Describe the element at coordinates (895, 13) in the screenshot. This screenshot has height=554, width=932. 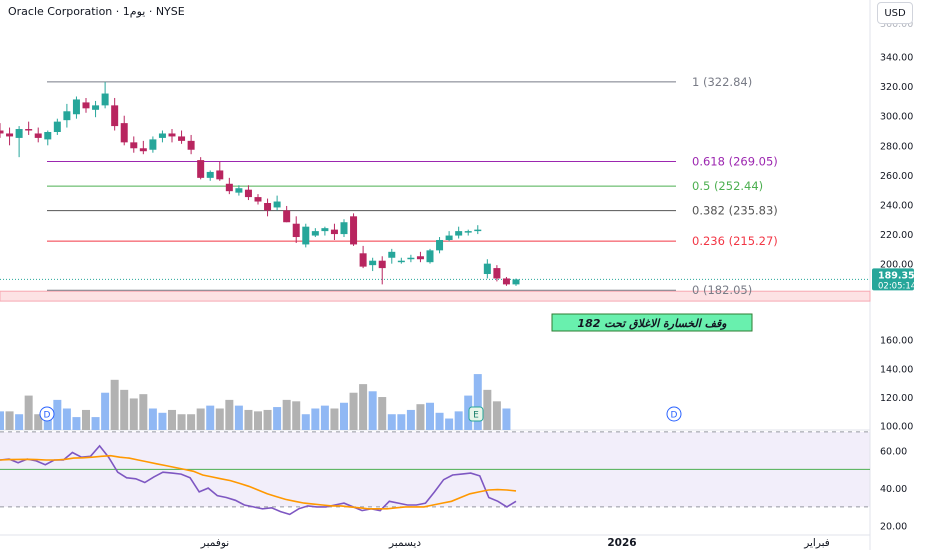
I see `currency-button: USD` at that location.